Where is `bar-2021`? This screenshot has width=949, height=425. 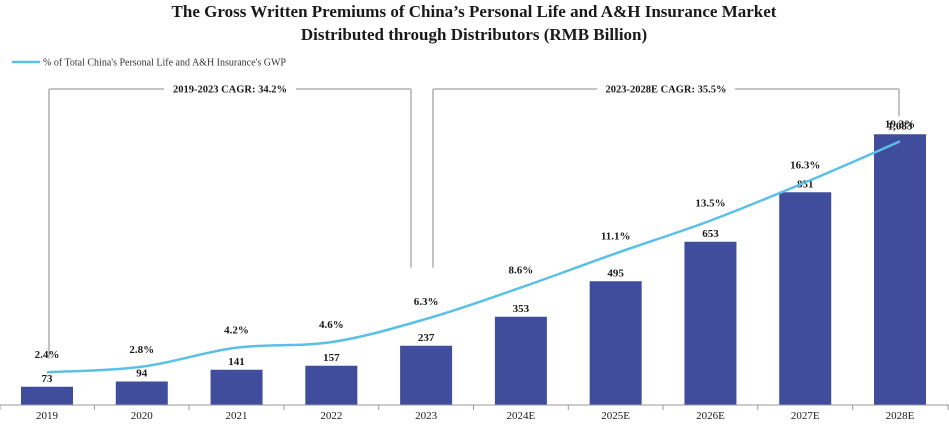
bar-2021 is located at coordinates (236, 387).